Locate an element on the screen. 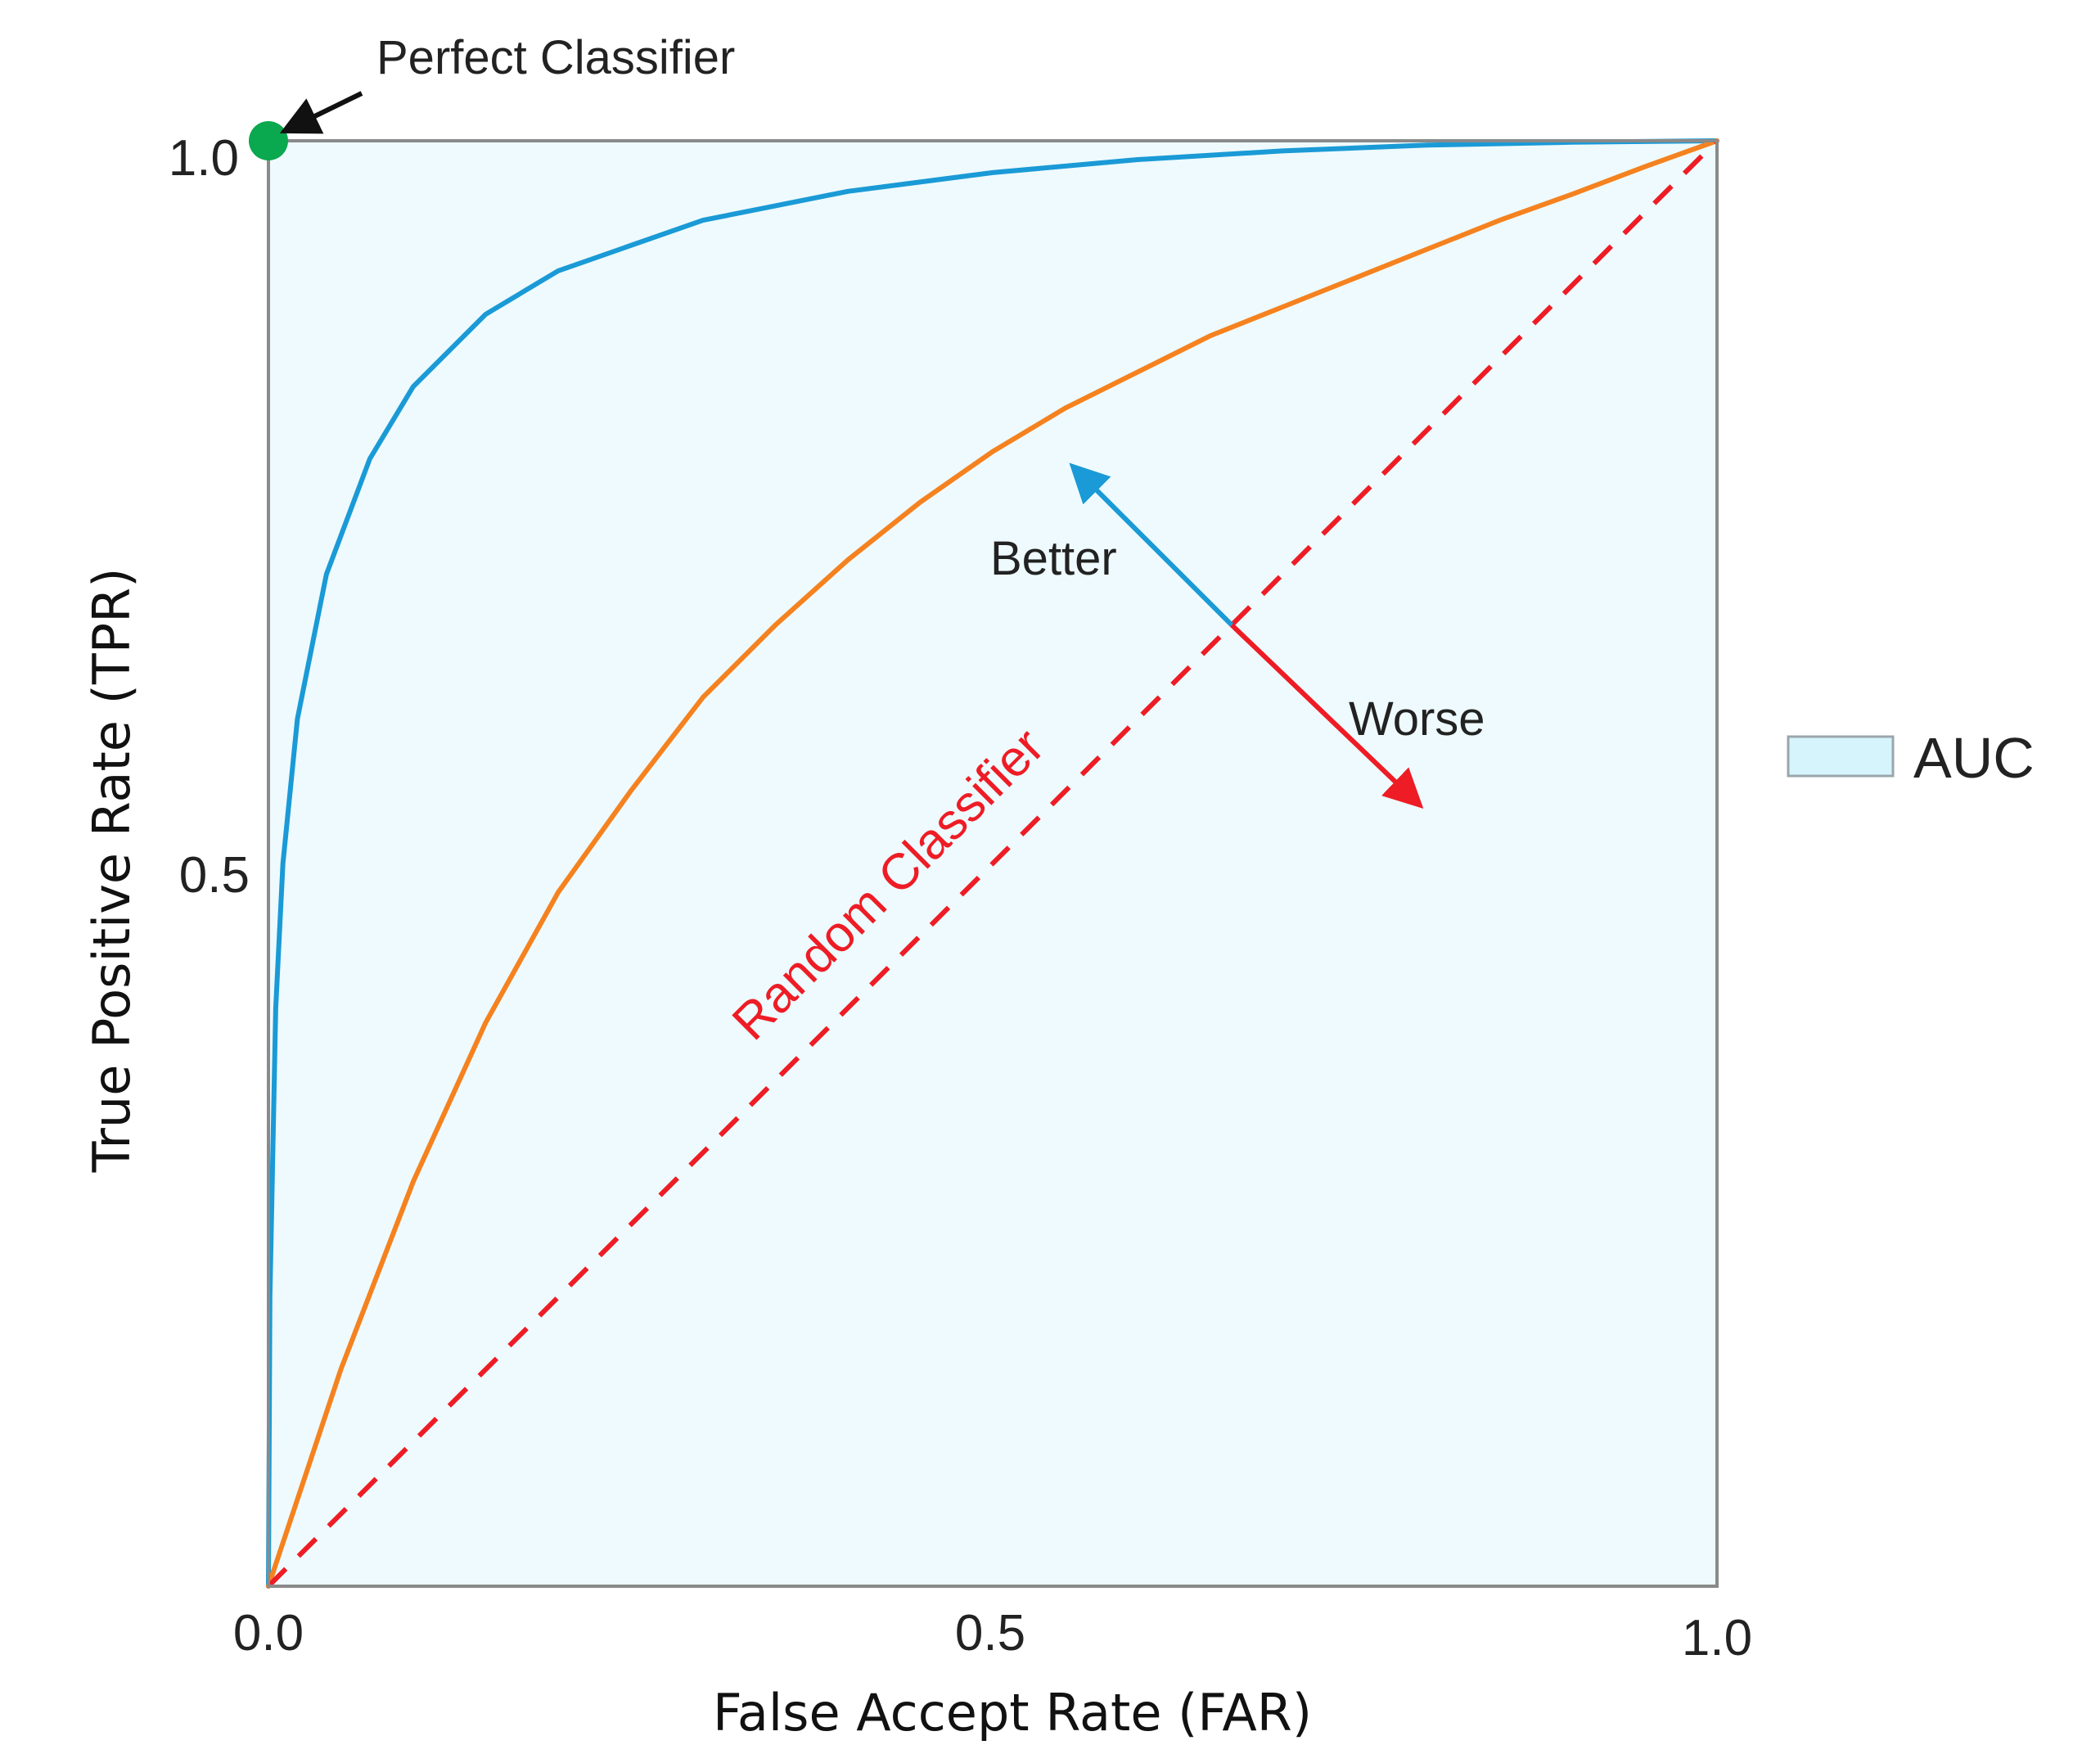 This screenshot has width=2100, height=1763. perfect-classifier-point is located at coordinates (268, 140).